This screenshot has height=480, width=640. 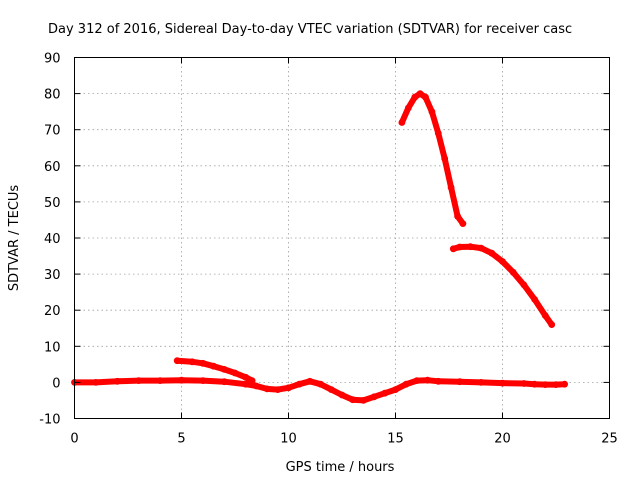 I want to click on x-tick-label: 15, so click(x=395, y=439).